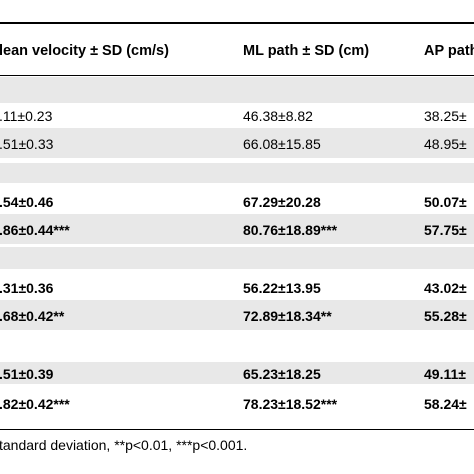 This screenshot has height=474, width=474. I want to click on cell-ap-path: 57.75±, so click(445, 230).